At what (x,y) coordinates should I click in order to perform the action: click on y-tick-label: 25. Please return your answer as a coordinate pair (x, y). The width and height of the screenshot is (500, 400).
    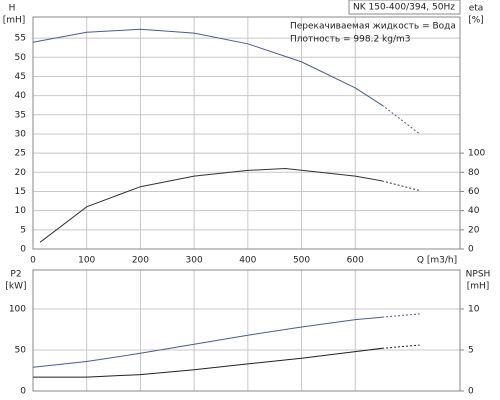
    Looking at the image, I should click on (20, 154).